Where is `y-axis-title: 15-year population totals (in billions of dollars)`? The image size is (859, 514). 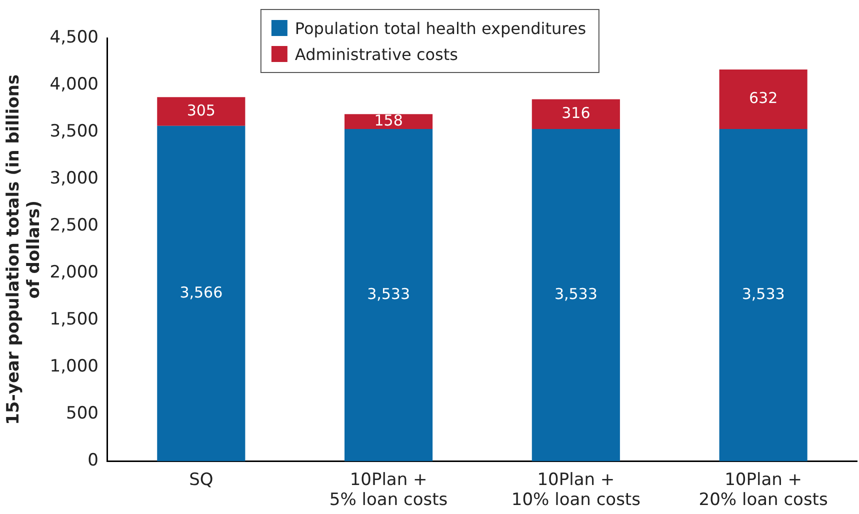
y-axis-title: 15-year population totals (in billions of dollars) is located at coordinates (24, 249).